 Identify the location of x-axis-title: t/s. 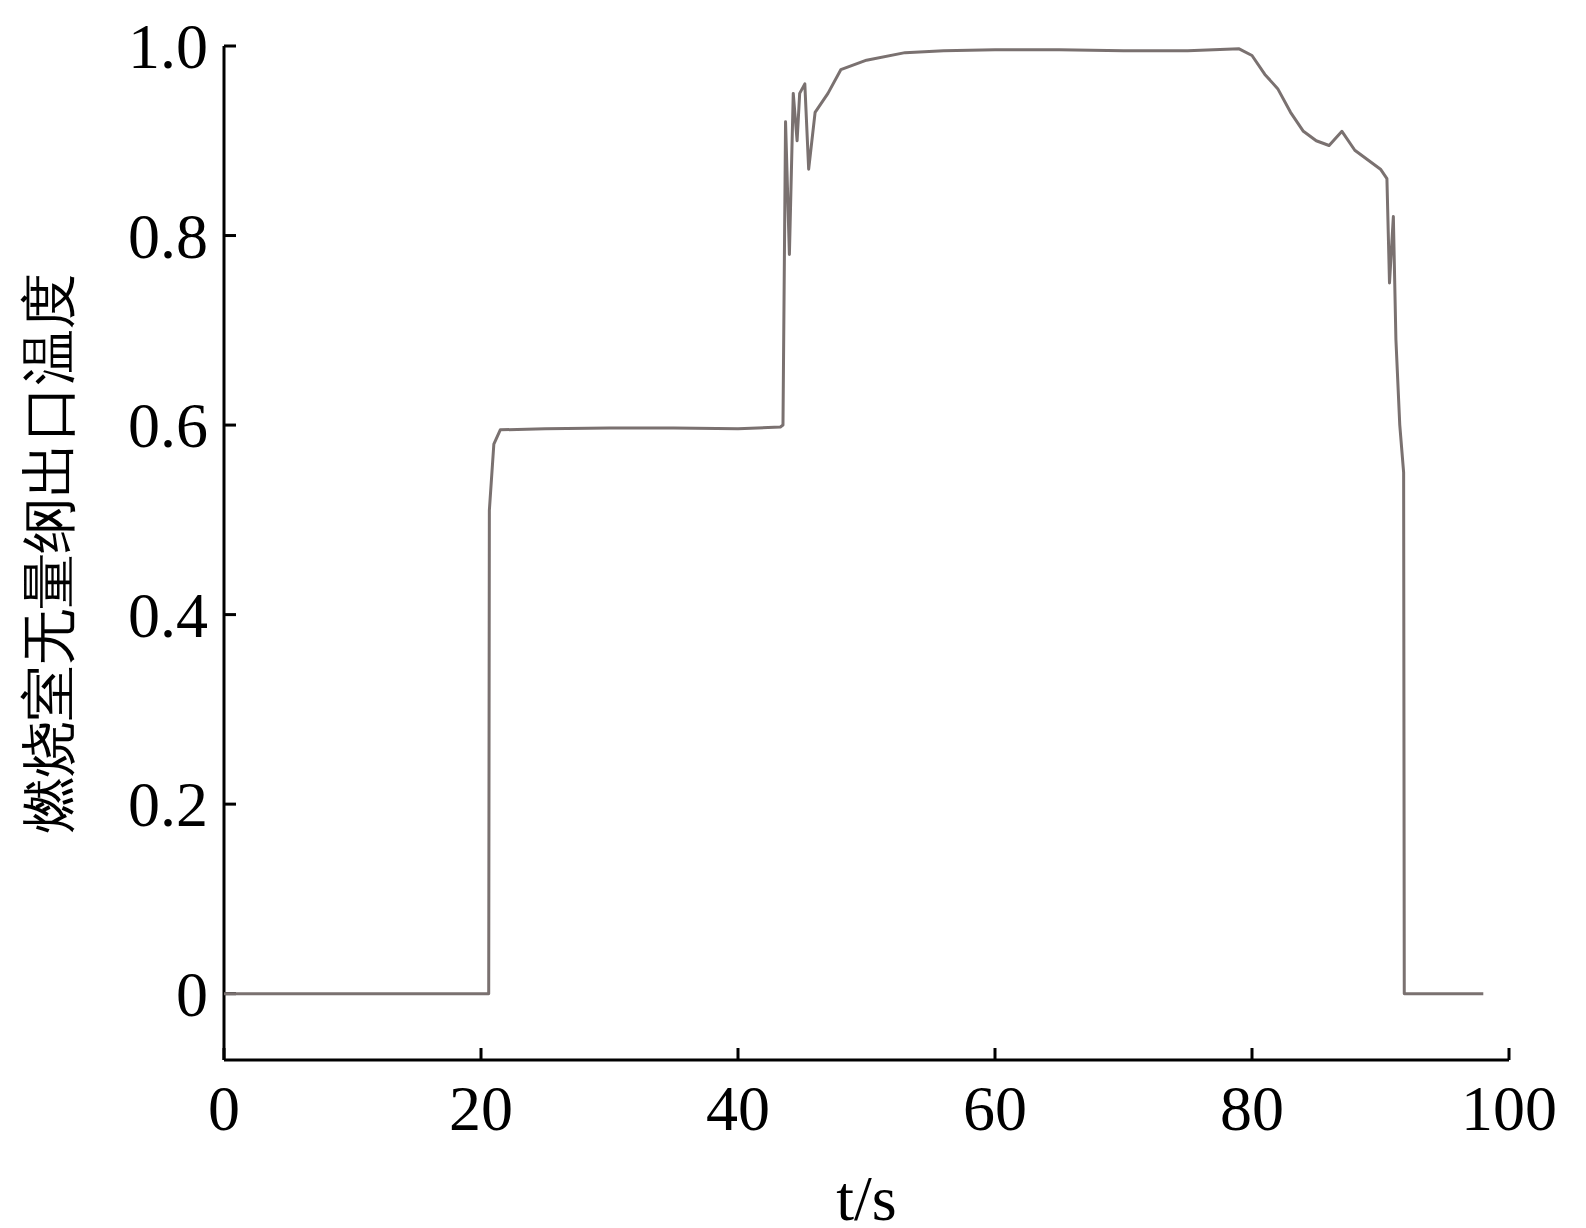
(866, 1195).